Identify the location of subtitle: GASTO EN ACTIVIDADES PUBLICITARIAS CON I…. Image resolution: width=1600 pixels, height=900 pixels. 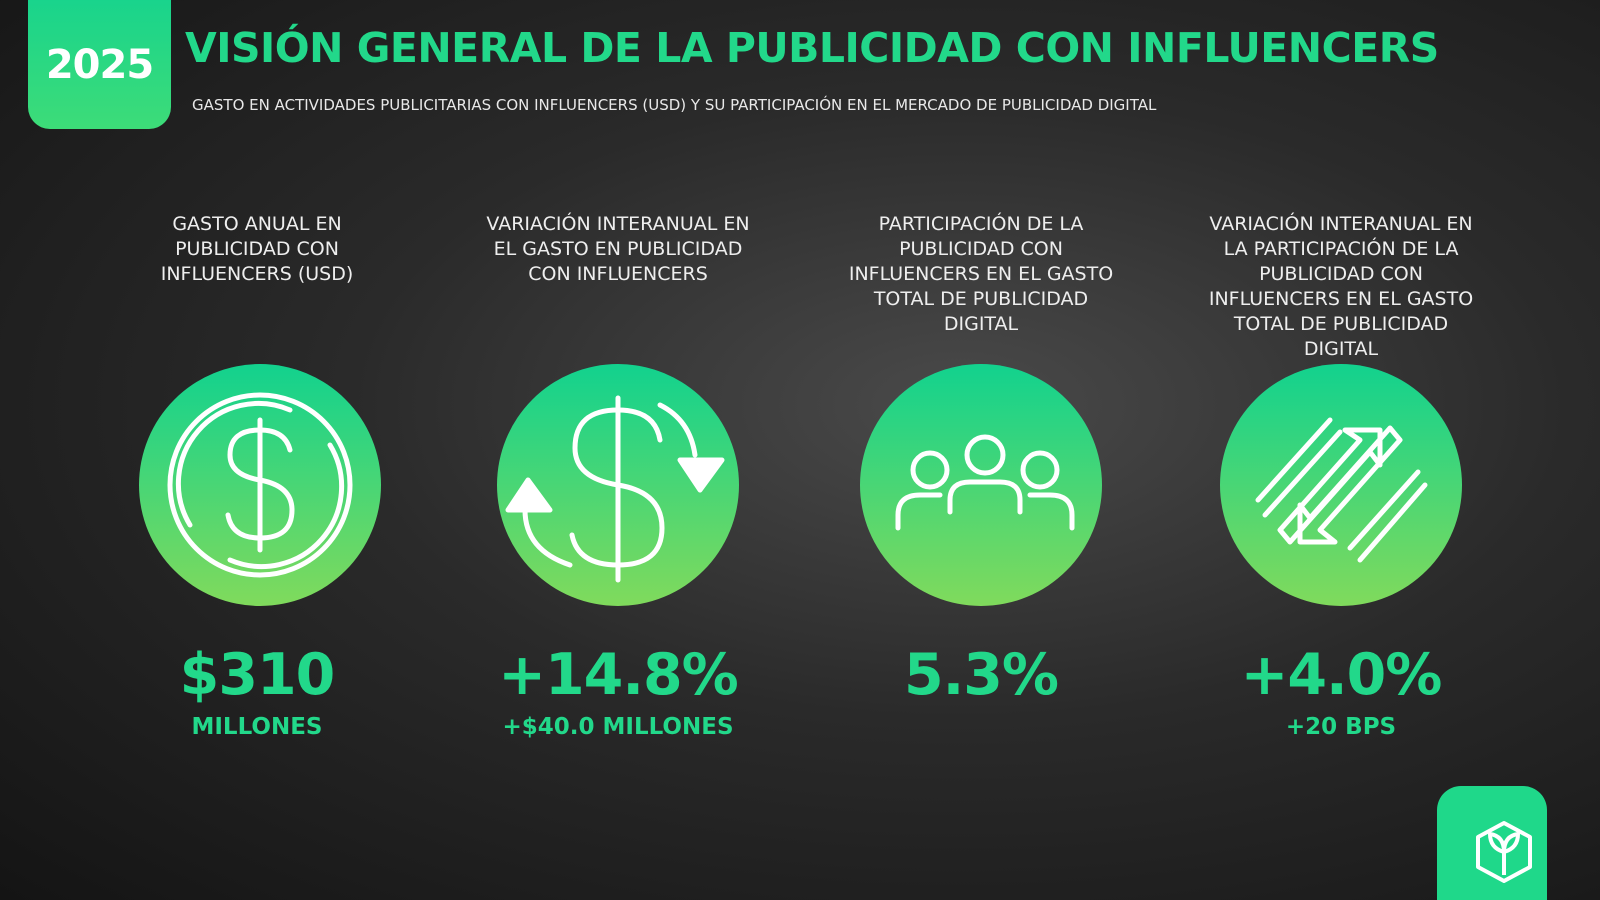
(674, 105).